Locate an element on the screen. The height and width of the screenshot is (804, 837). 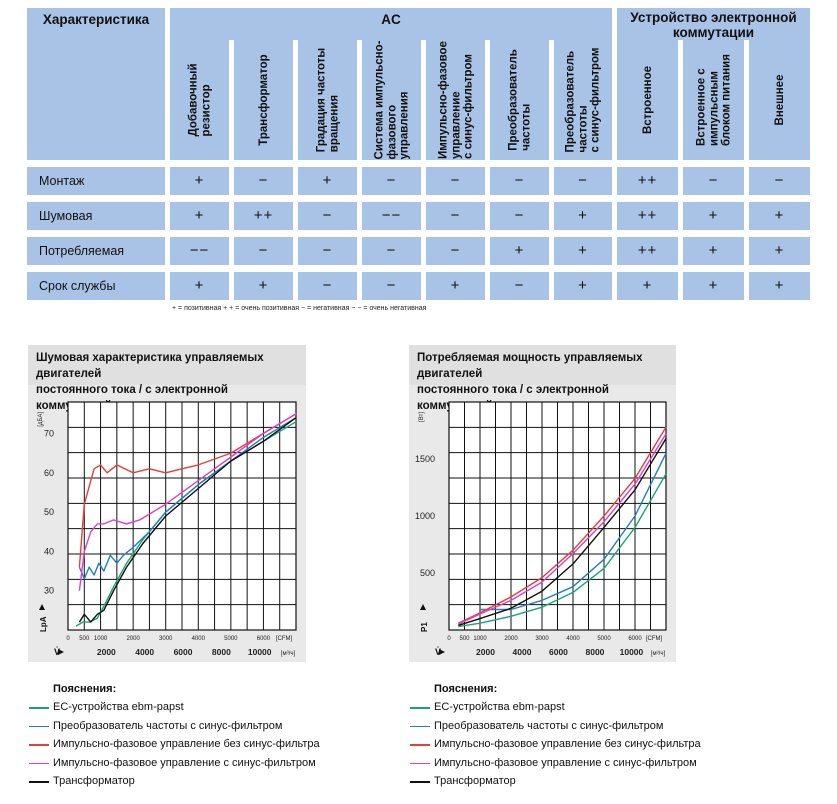
cfm-tick-label: 5000 is located at coordinates (604, 639).